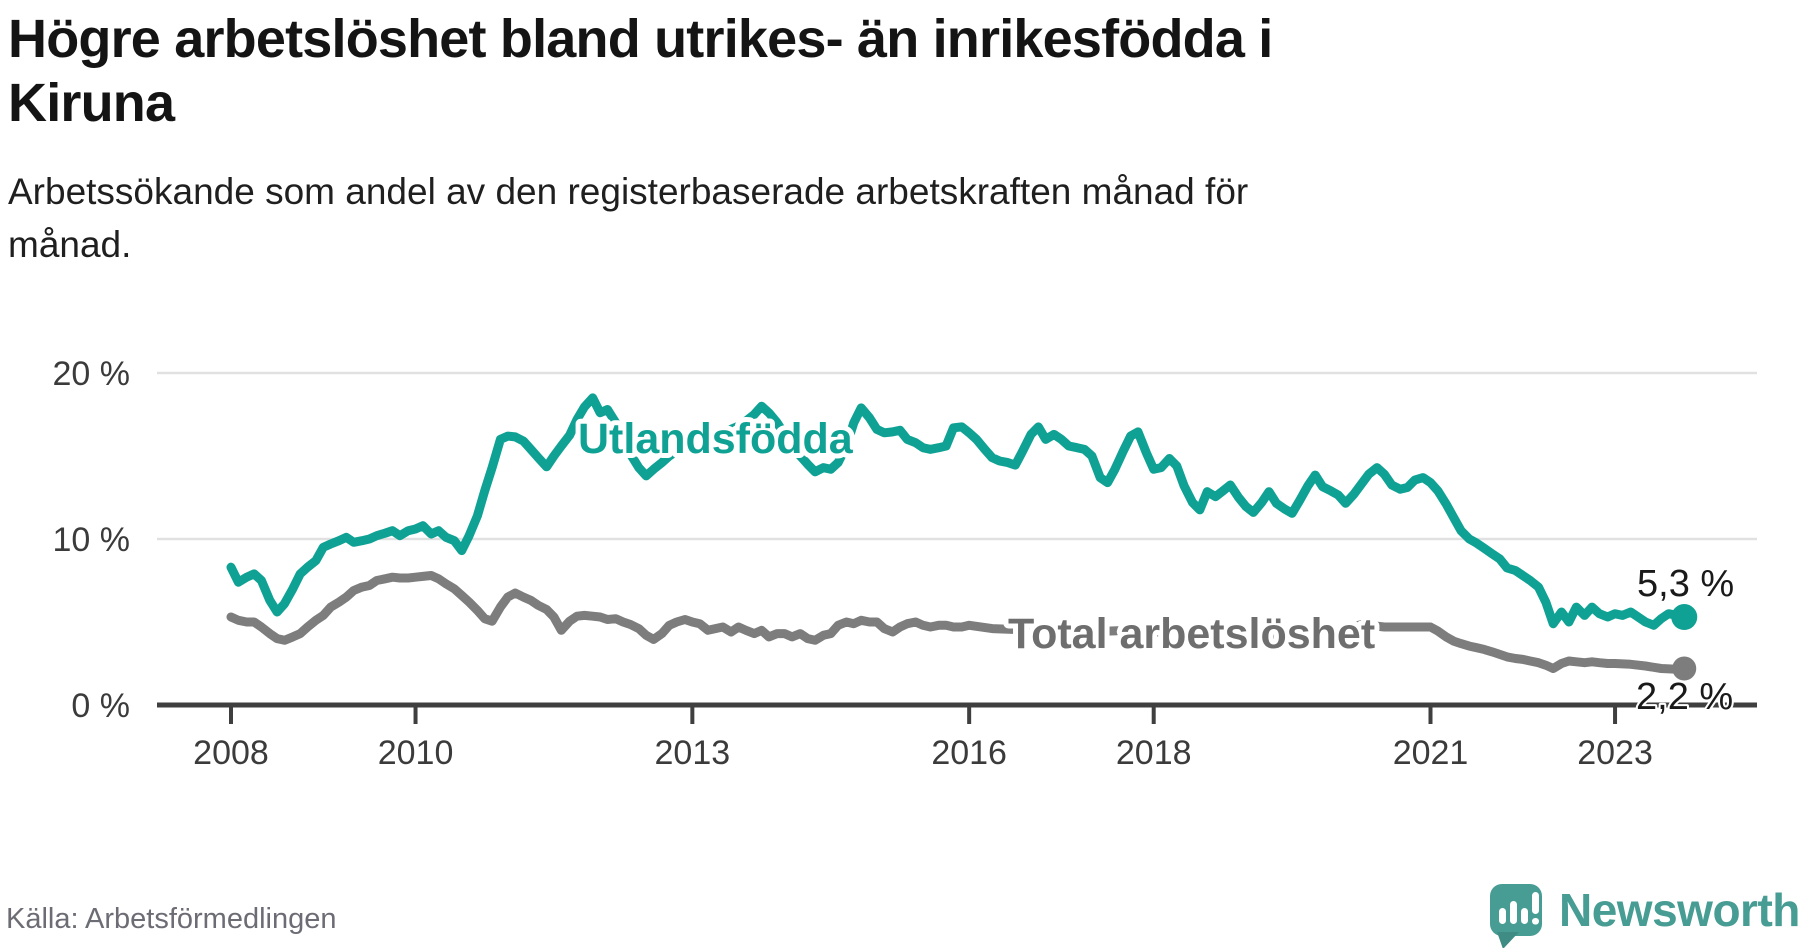 The height and width of the screenshot is (948, 1800). What do you see at coordinates (1191, 634) in the screenshot?
I see `series-label-total: Total arbetslöshet` at bounding box center [1191, 634].